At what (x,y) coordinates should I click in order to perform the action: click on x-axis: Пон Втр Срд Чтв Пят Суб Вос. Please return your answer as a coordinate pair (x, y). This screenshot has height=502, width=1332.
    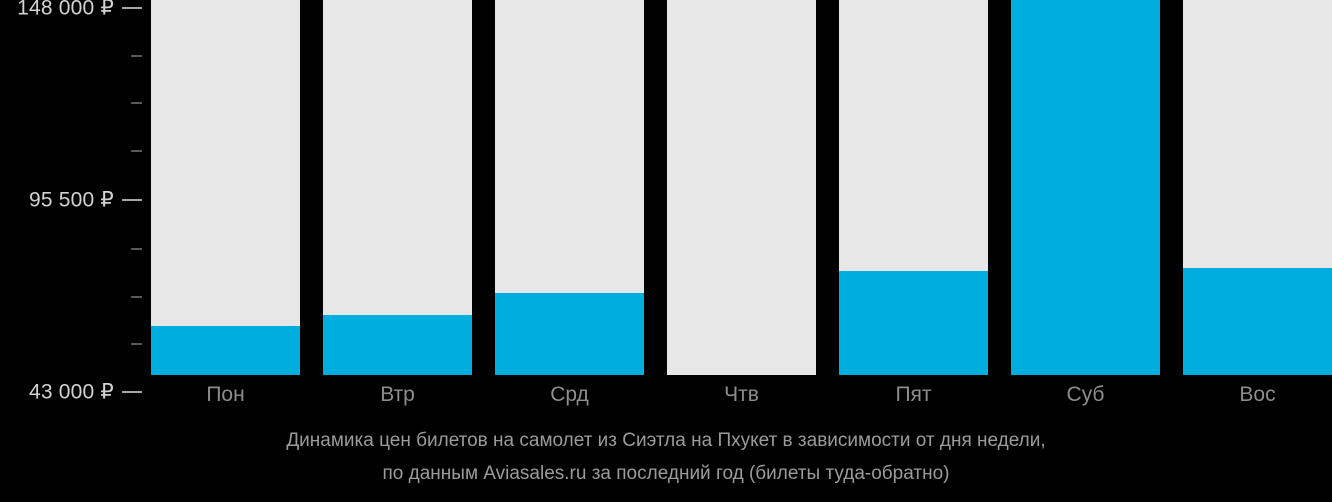
    Looking at the image, I should click on (666, 397).